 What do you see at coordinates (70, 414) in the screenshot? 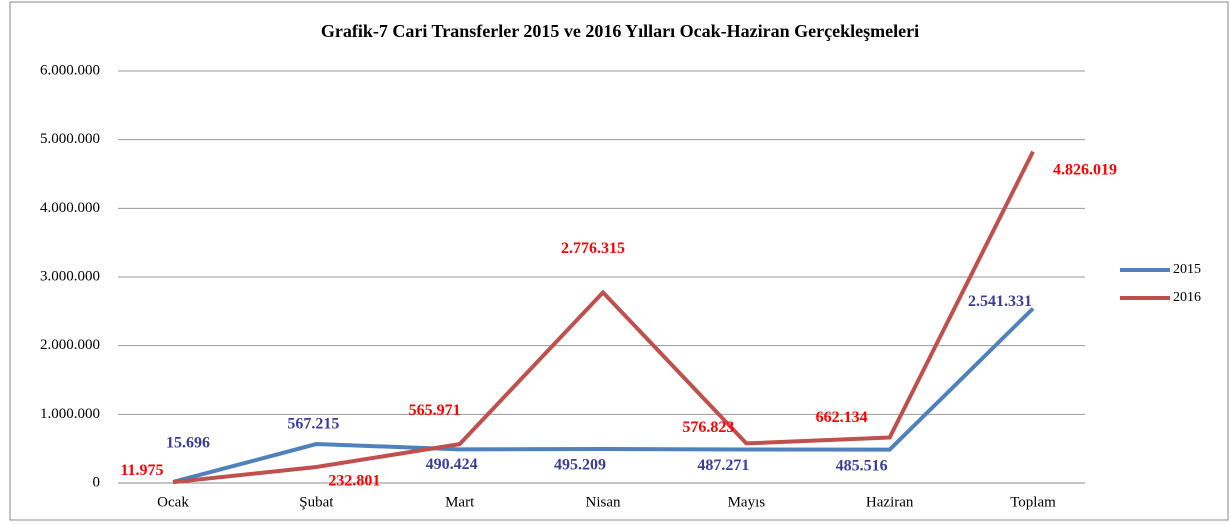
I see `y-tick-label: 1.000.000` at bounding box center [70, 414].